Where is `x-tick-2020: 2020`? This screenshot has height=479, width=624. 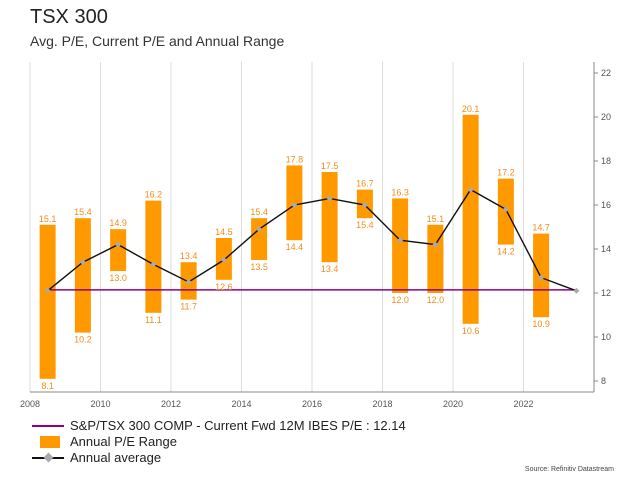
x-tick-2020: 2020 is located at coordinates (453, 404).